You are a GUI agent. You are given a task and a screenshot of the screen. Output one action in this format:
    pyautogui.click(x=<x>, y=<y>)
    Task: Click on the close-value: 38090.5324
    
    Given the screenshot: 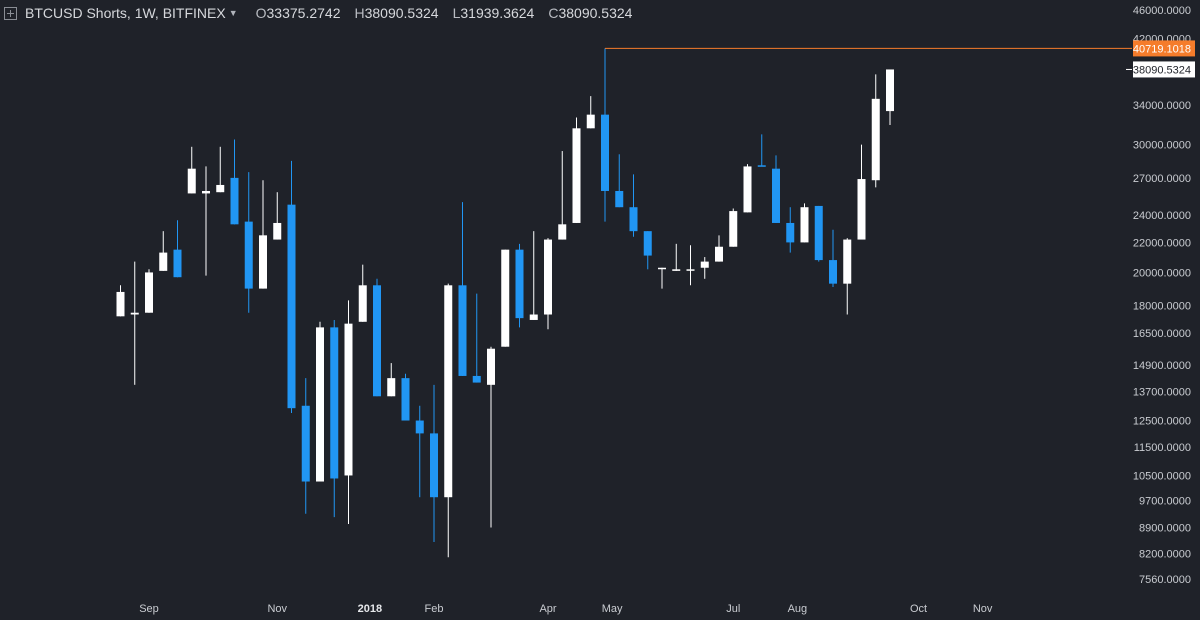 What is the action you would take?
    pyautogui.click(x=595, y=13)
    